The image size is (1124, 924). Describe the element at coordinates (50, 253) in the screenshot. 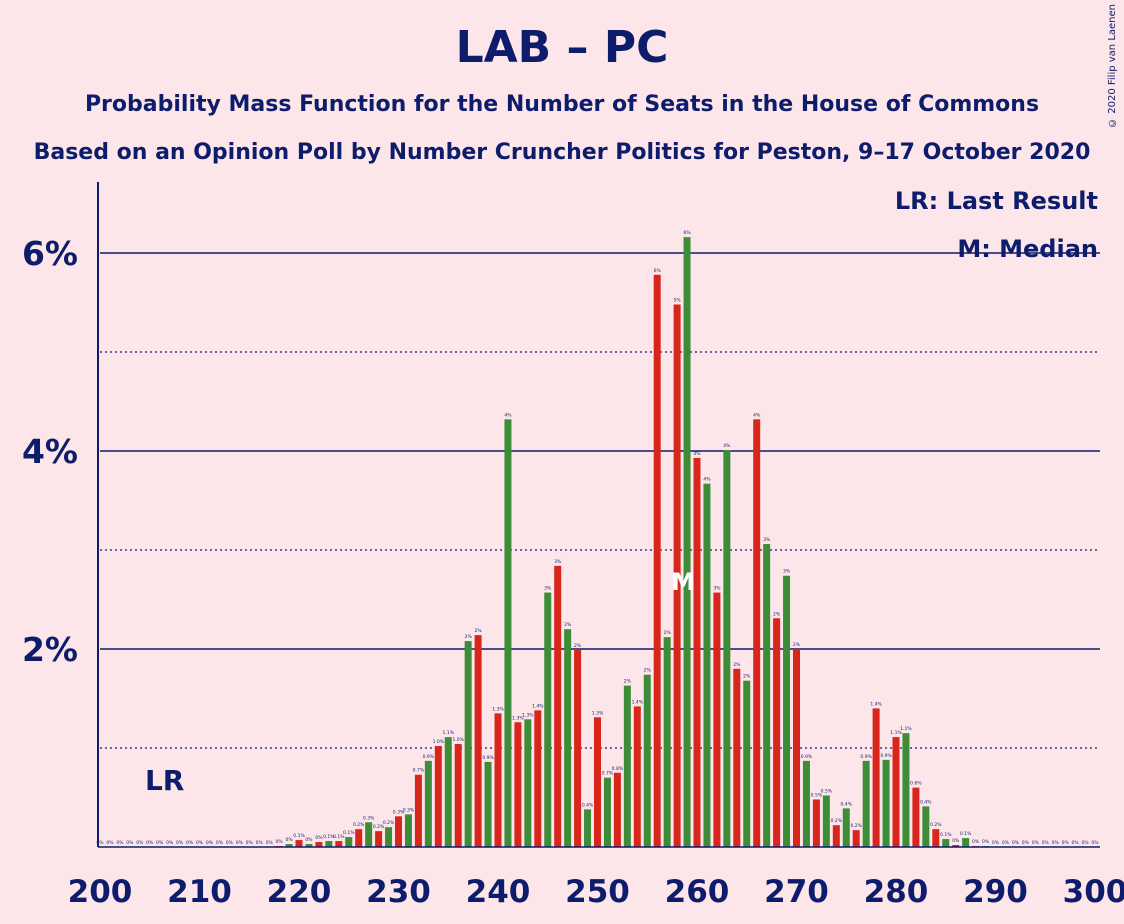

I see `y-tick-6: 6%` at that location.